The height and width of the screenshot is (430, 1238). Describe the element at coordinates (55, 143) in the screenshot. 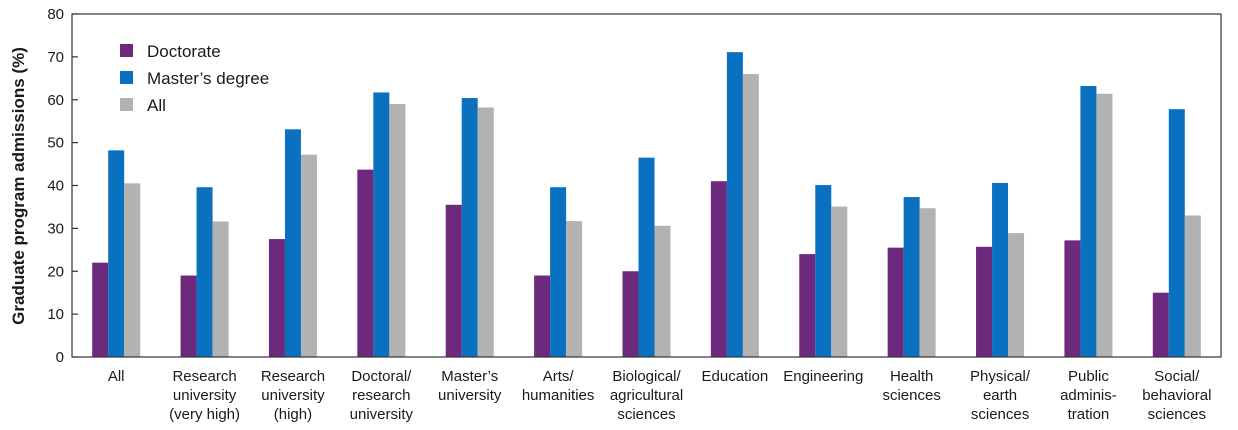

I see `y-tick-label: 50` at that location.